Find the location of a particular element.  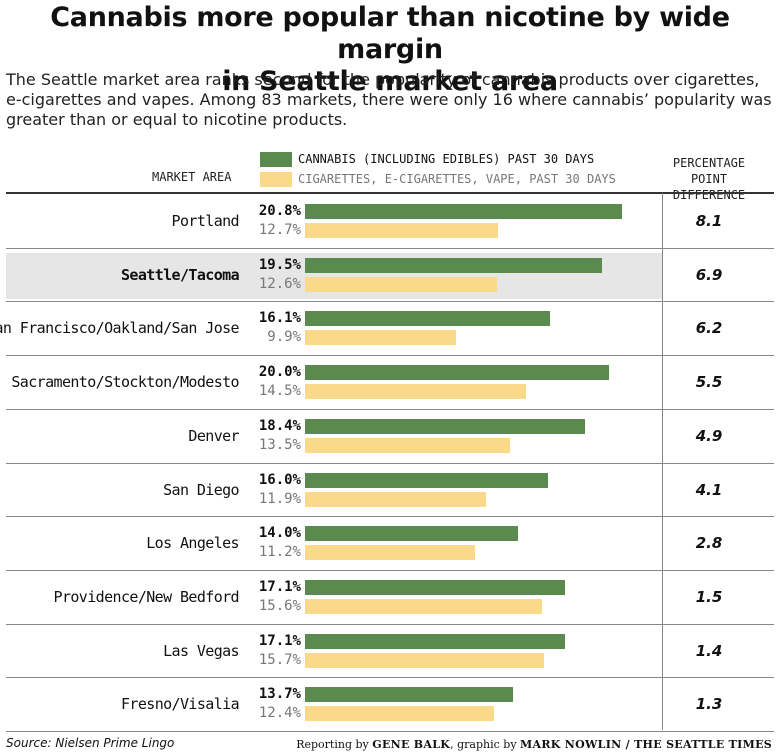

market-label: Sacramento/Stockton/Modesto is located at coordinates (125, 382).